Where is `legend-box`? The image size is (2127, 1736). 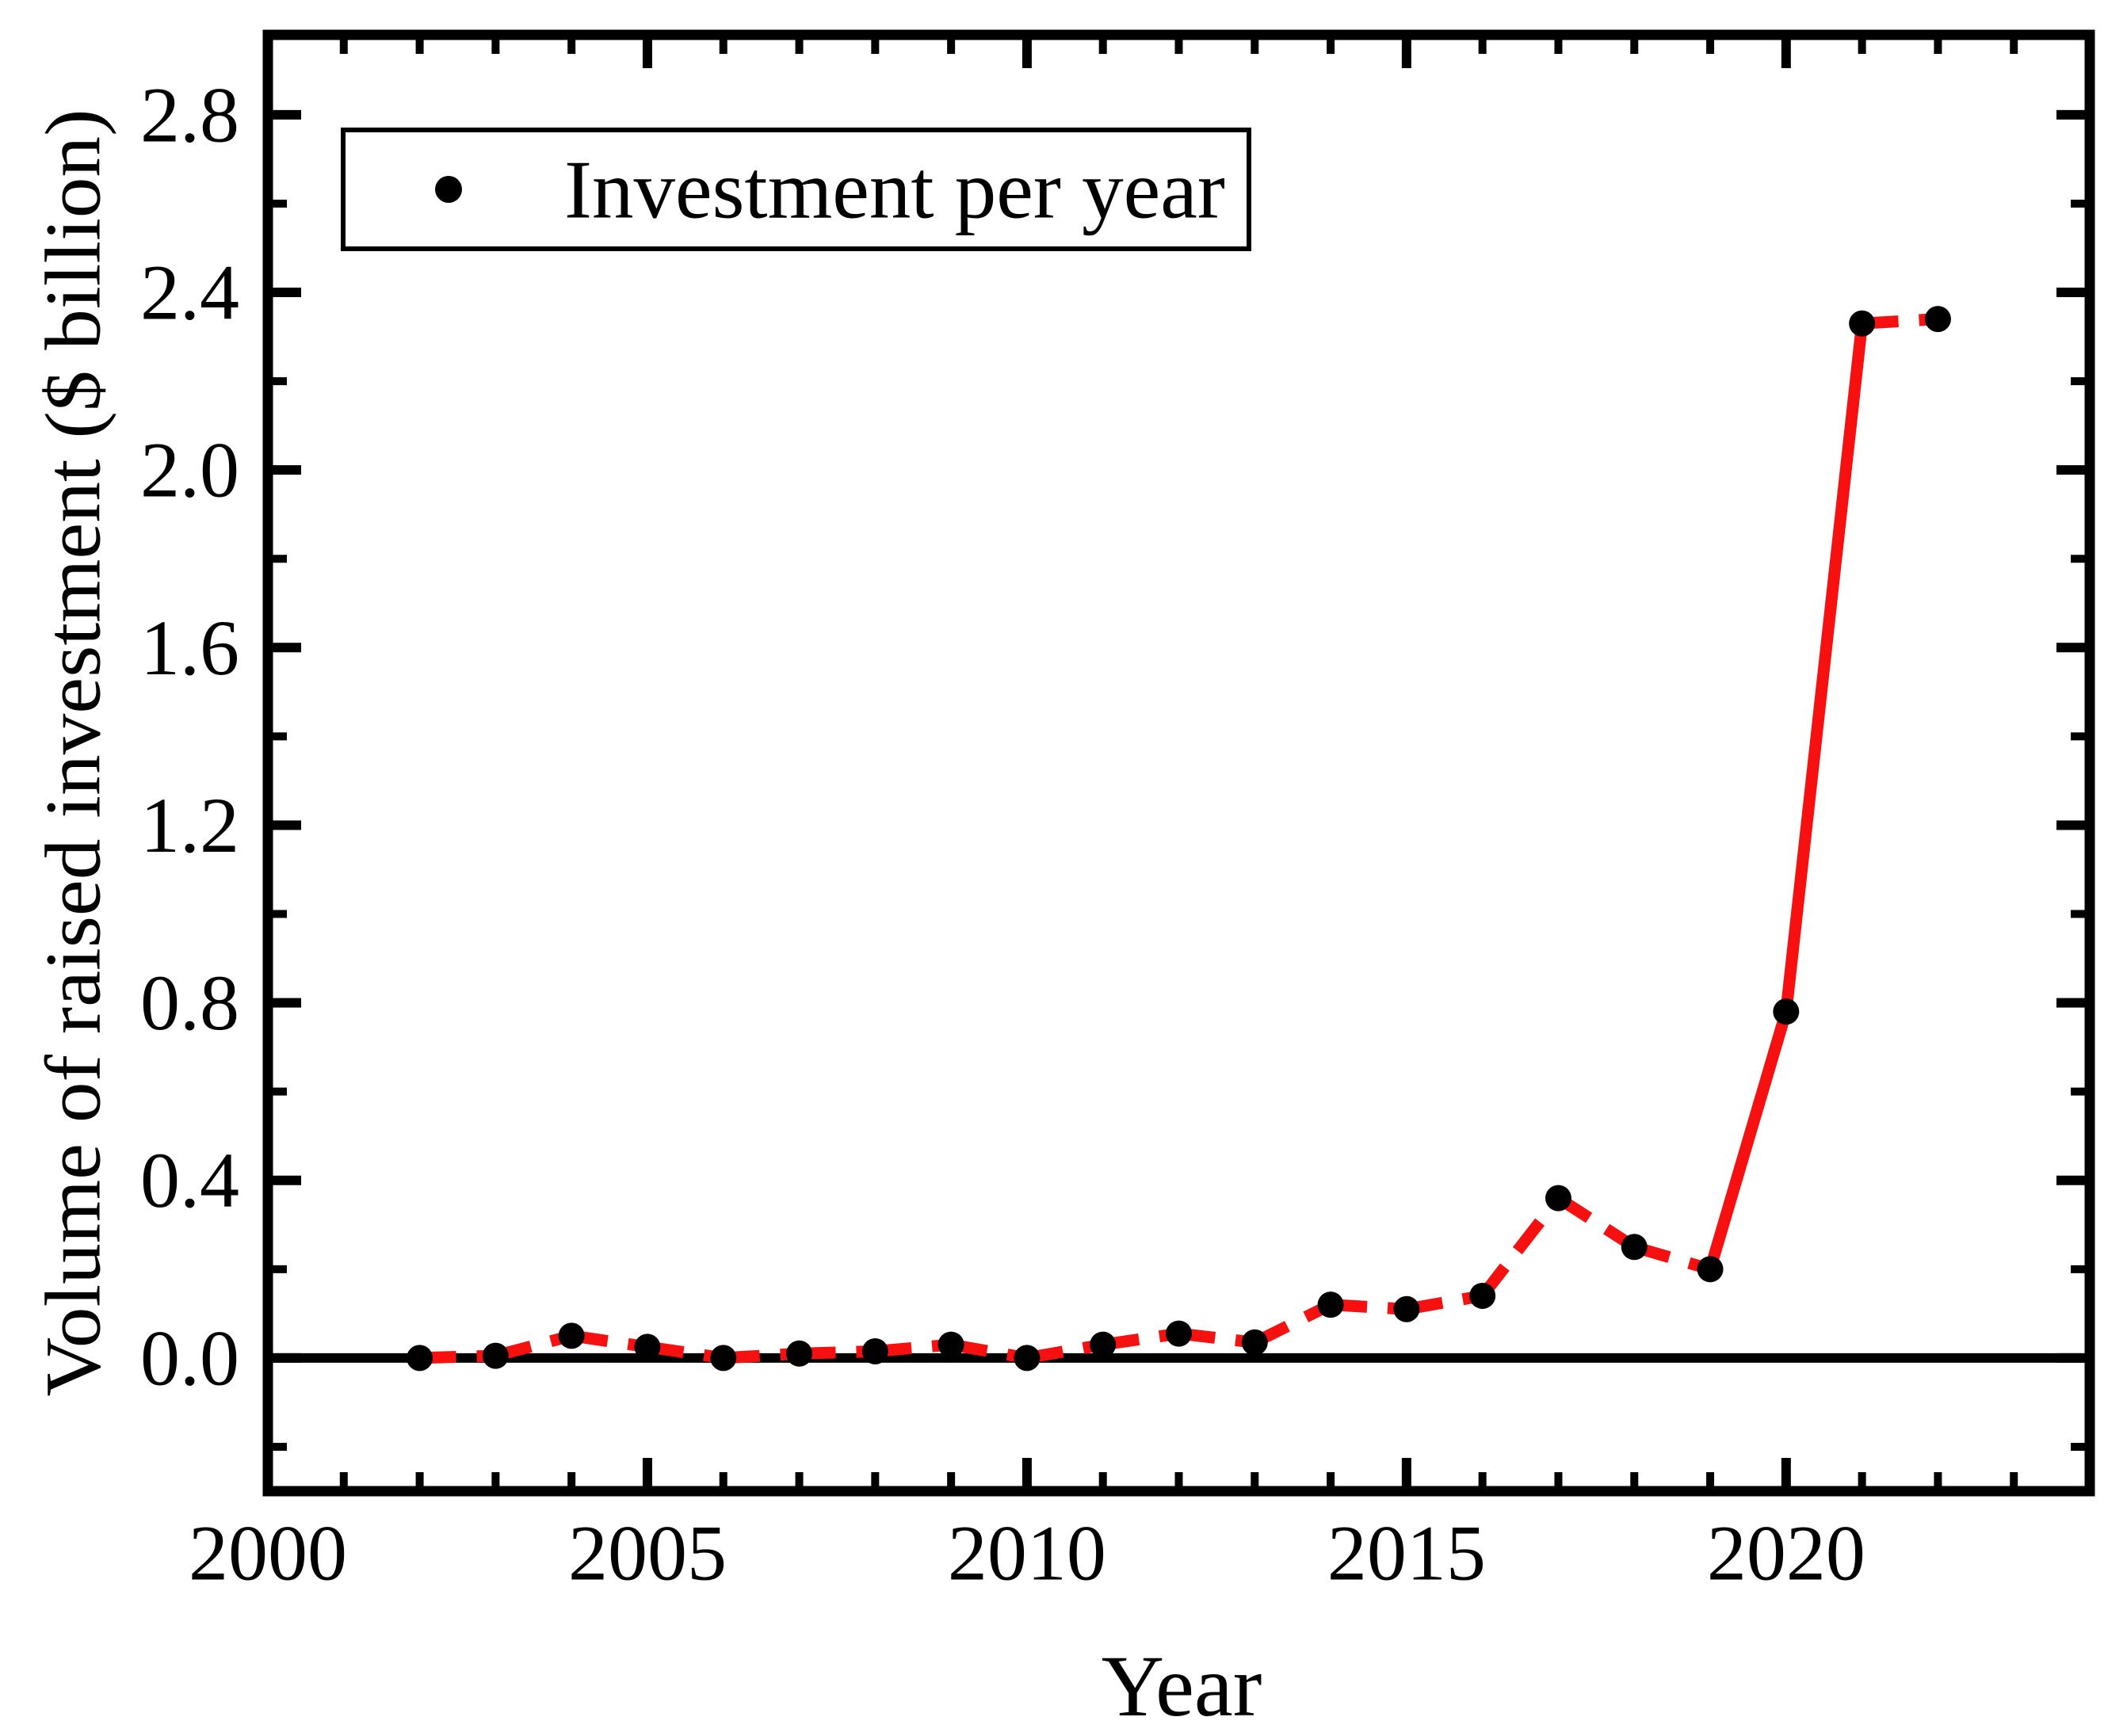 legend-box is located at coordinates (796, 189).